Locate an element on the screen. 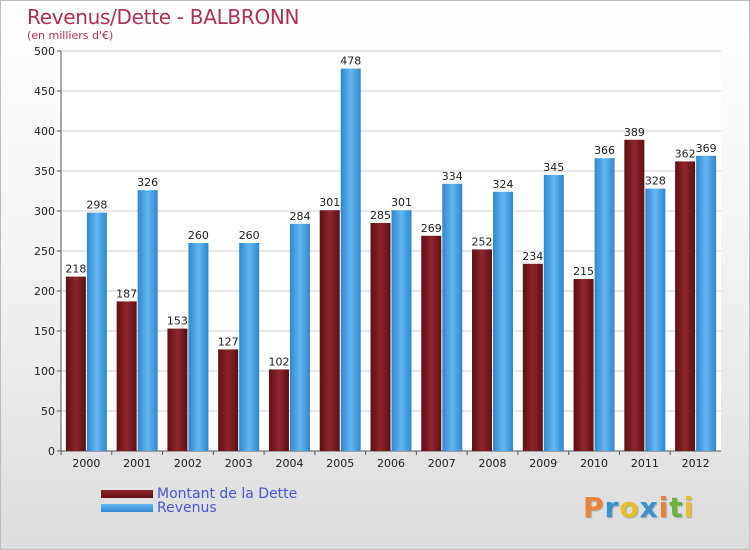 Image resolution: width=750 pixels, height=550 pixels. legend-swatch-revenus is located at coordinates (127, 508).